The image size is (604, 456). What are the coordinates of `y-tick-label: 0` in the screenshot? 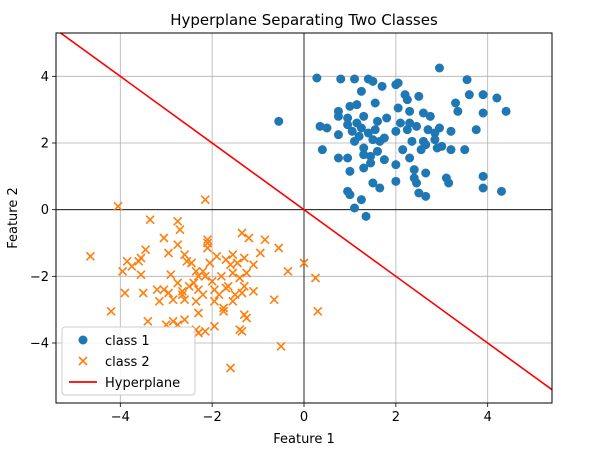 It's located at (45, 210).